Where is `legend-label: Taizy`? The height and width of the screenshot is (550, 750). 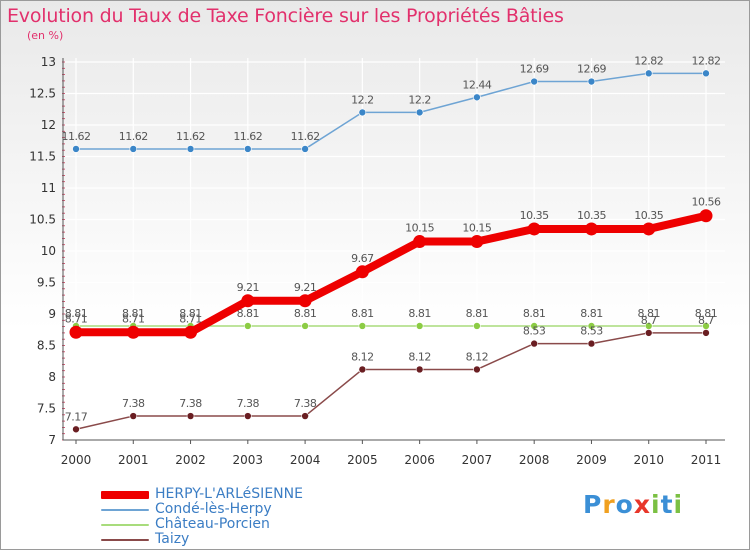
legend-label: Taizy is located at coordinates (172, 539).